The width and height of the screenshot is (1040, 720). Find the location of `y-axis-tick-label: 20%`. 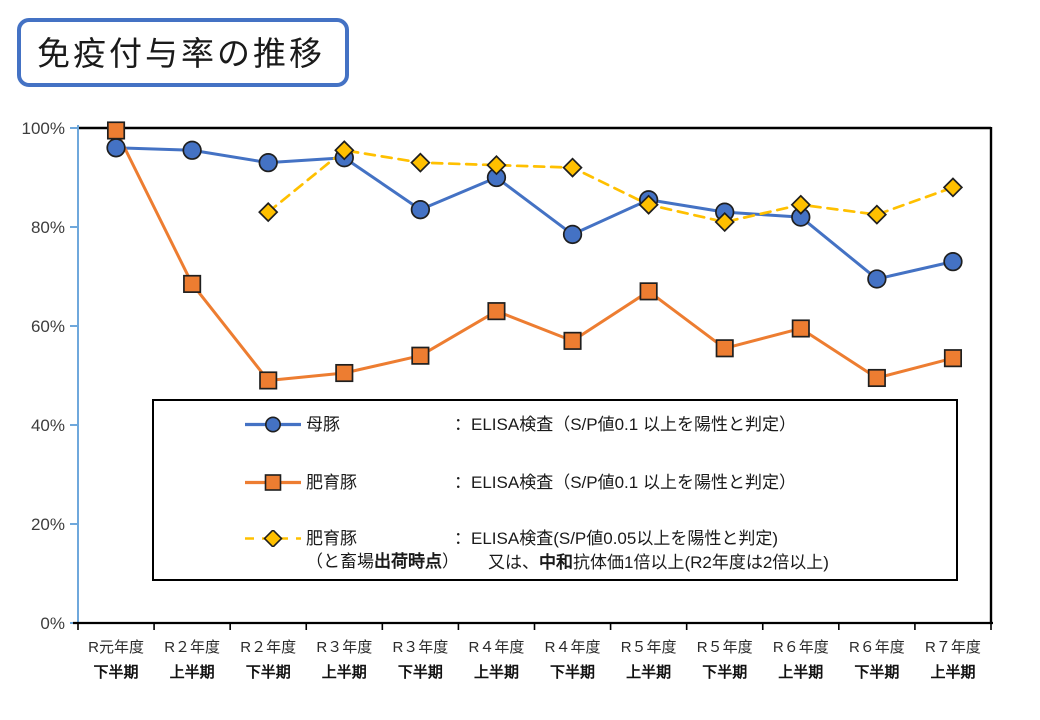

y-axis-tick-label: 20% is located at coordinates (48, 524).